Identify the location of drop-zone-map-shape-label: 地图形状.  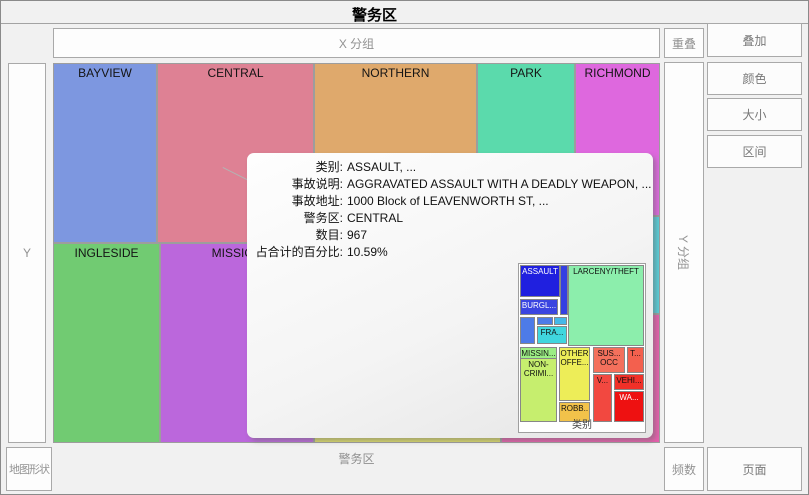
(29, 470).